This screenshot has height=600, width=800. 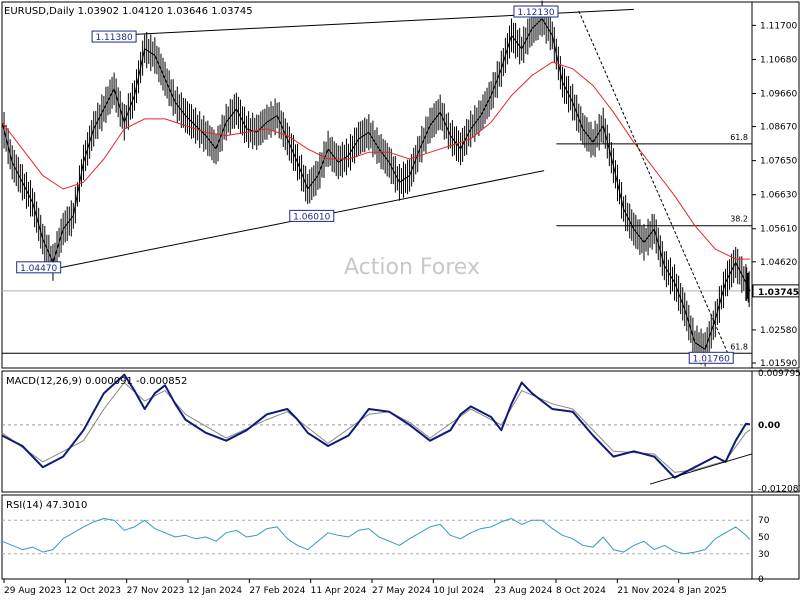 What do you see at coordinates (778, 162) in the screenshot?
I see `price-tick-label: 1.07650` at bounding box center [778, 162].